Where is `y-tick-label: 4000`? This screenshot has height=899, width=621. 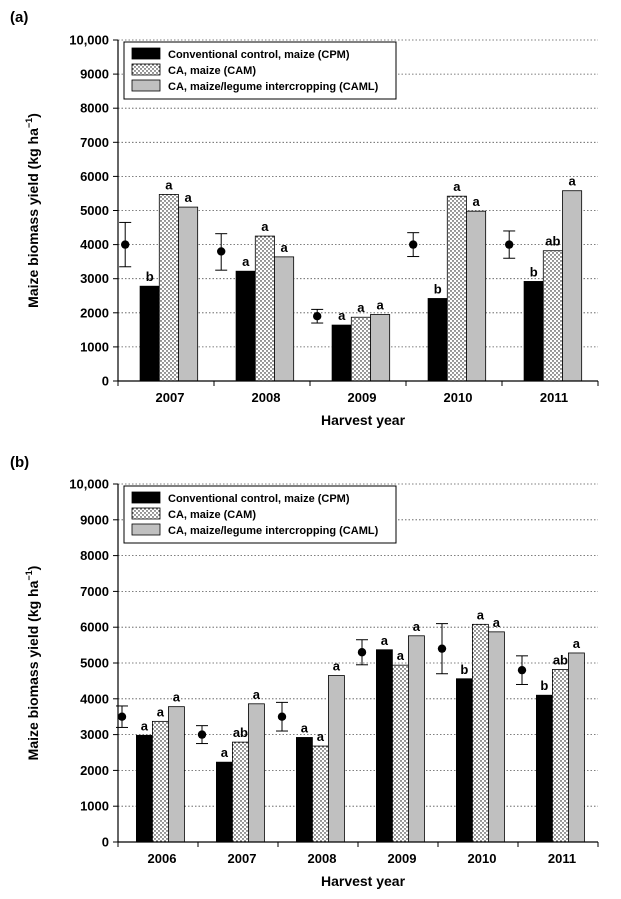 y-tick-label: 4000 is located at coordinates (94, 698).